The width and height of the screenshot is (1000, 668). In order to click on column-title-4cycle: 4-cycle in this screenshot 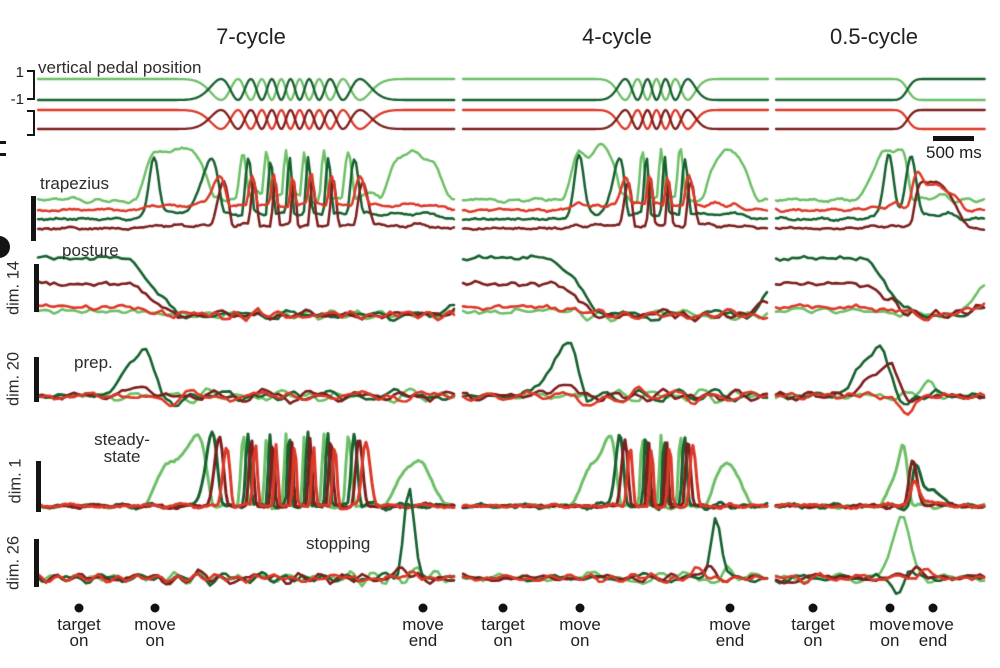, I will do `click(617, 36)`.